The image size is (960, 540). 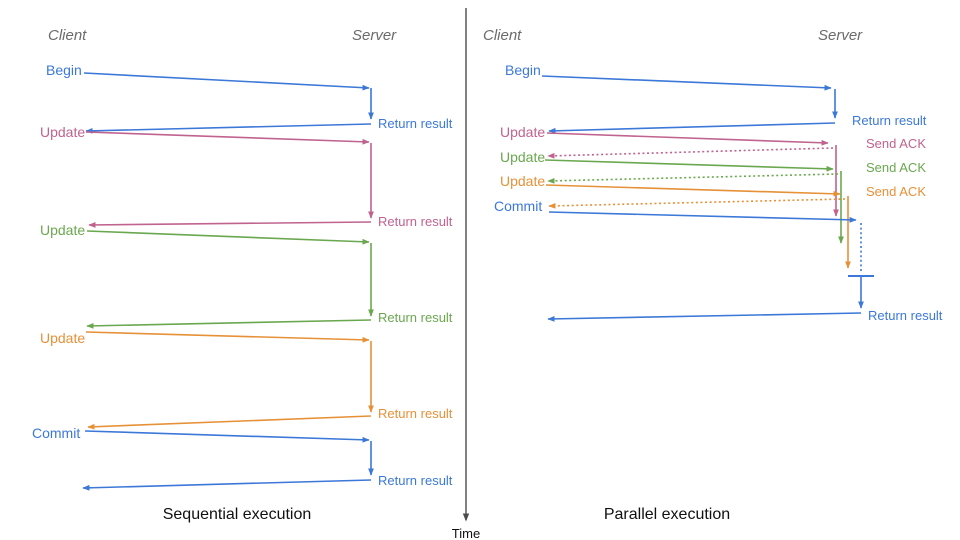 I want to click on par-update2-ack-line, so click(x=693, y=178).